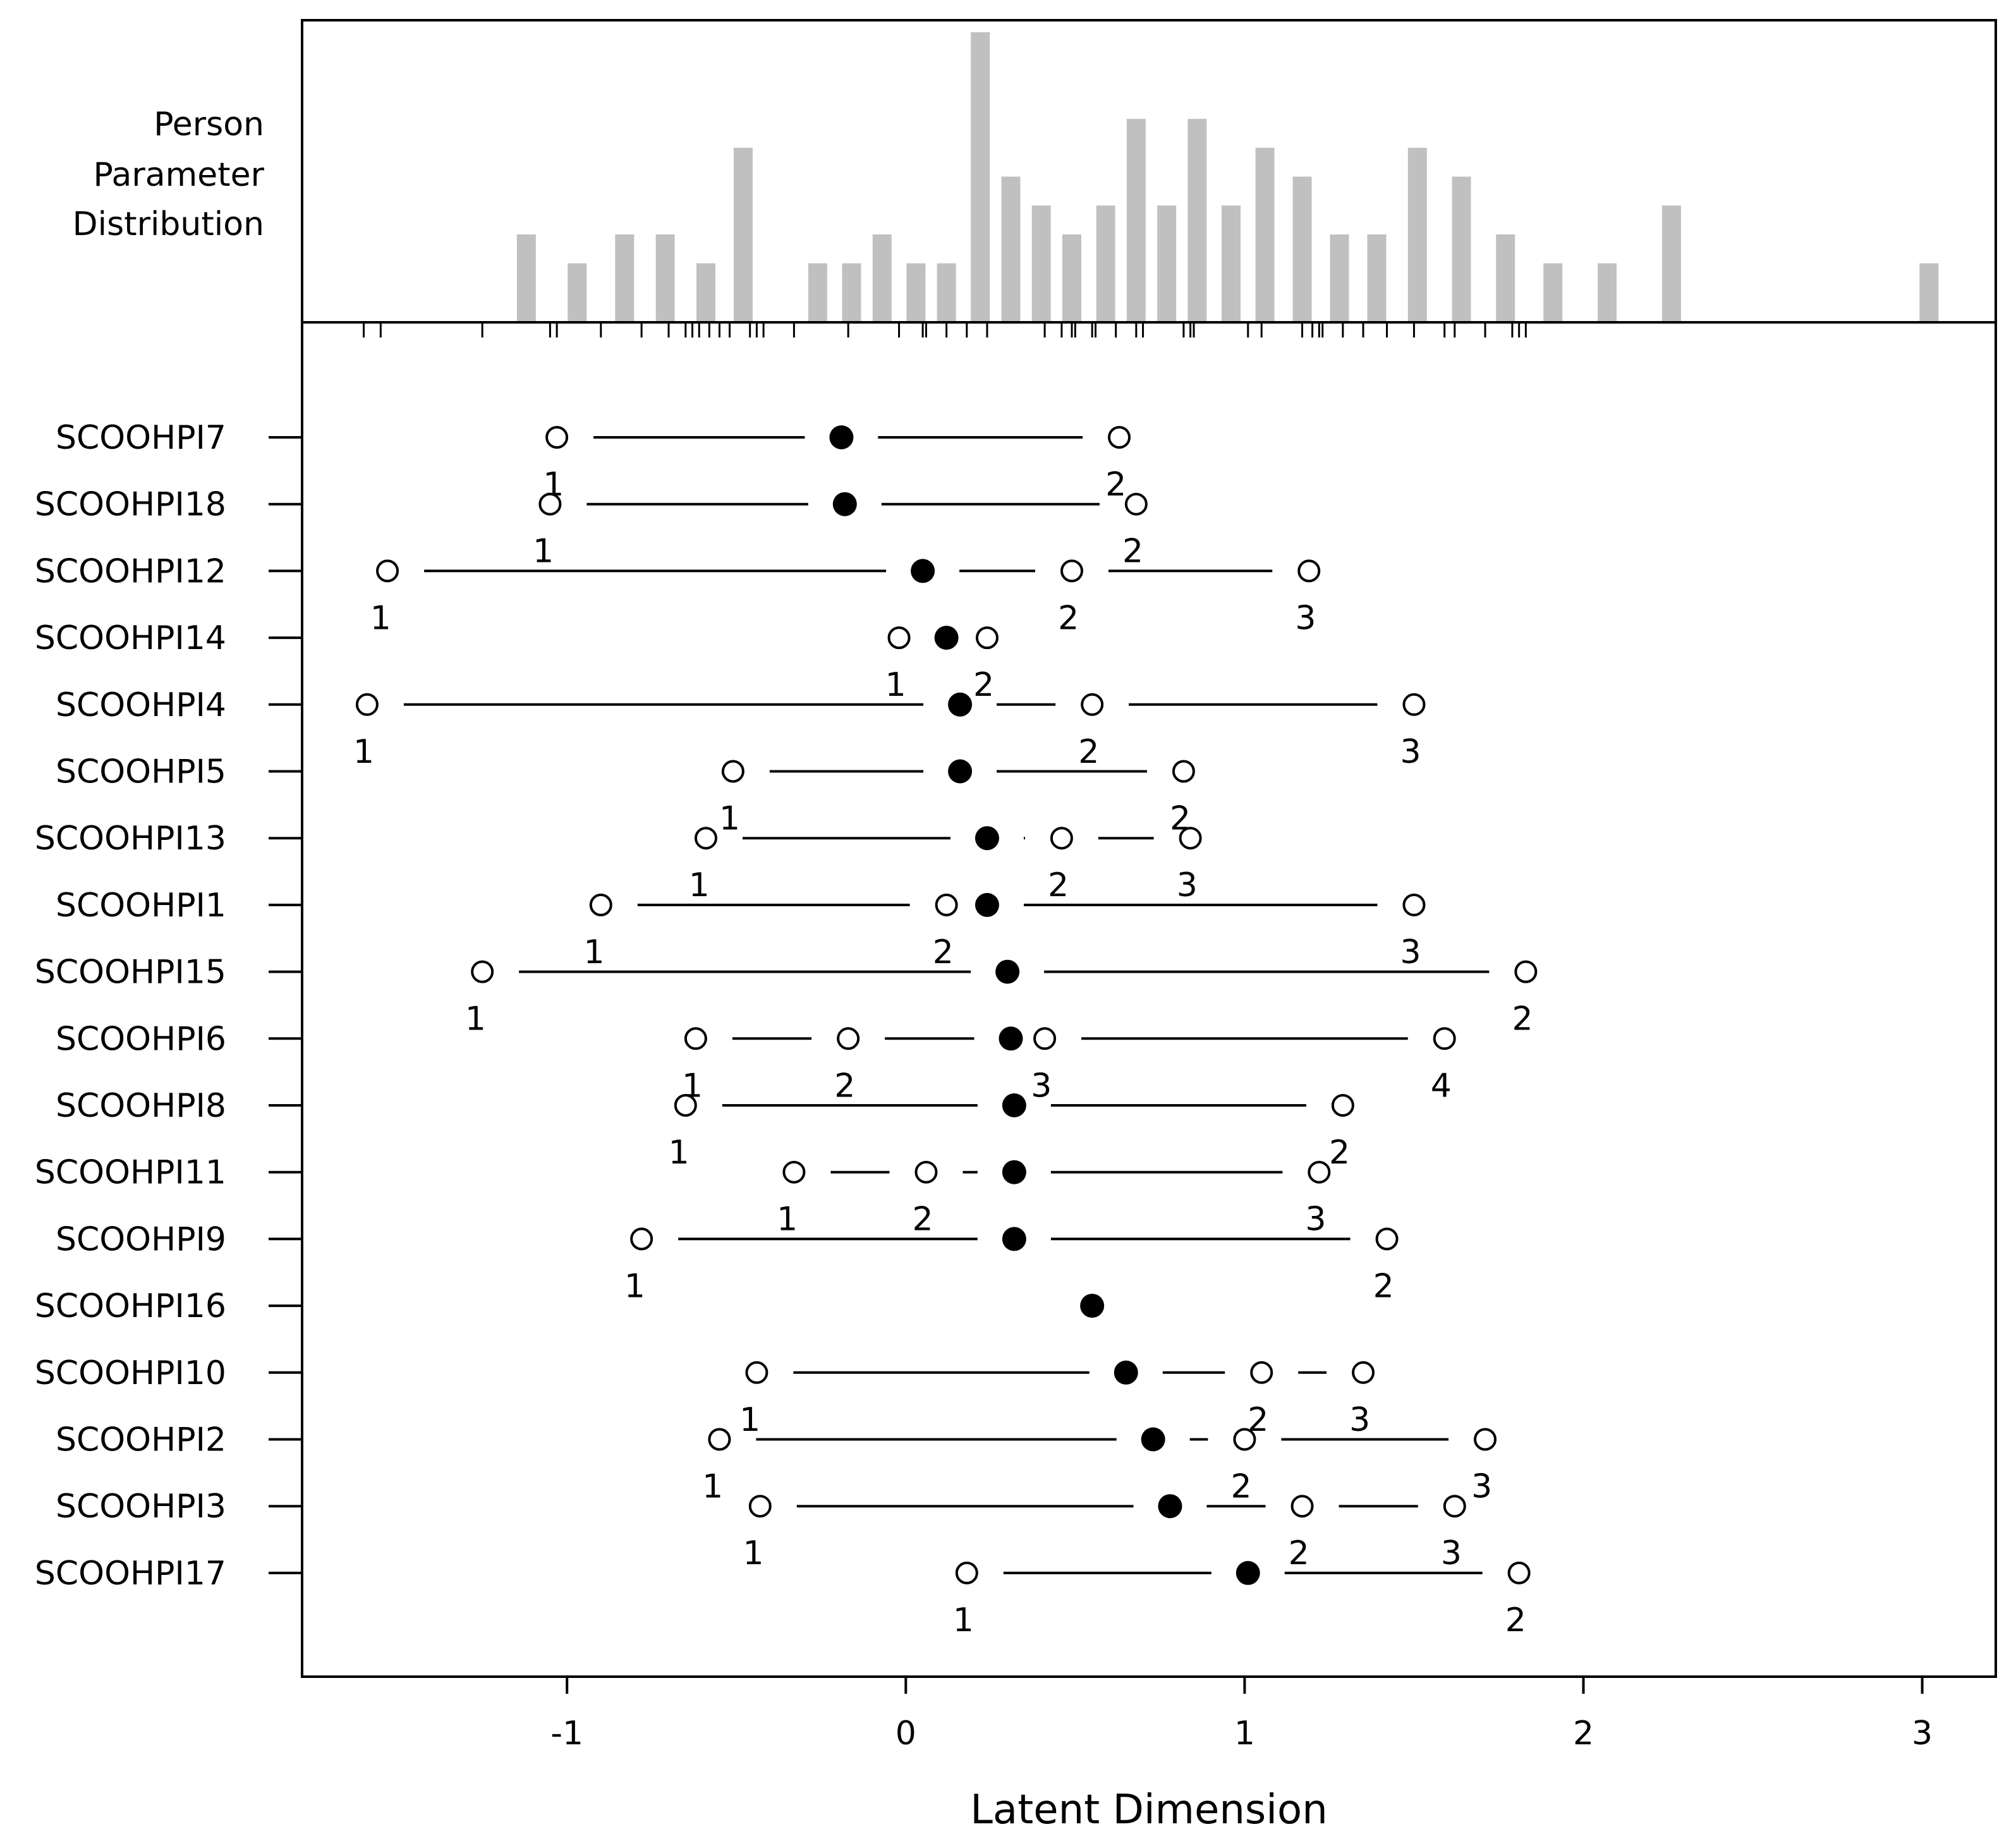 The image size is (2016, 1841). I want to click on item-label: SCOOHPI2, so click(141, 1440).